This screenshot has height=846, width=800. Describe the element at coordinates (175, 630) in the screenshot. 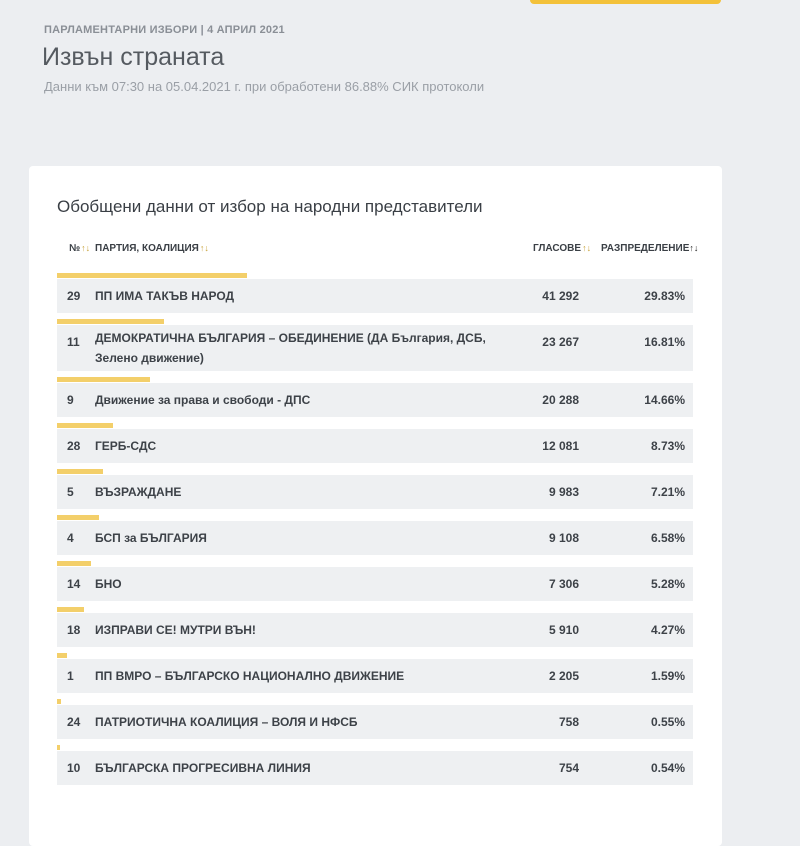

I see `party-name: ИЗПРАВИ СЕ! МУТРИ ВЪН!` at that location.